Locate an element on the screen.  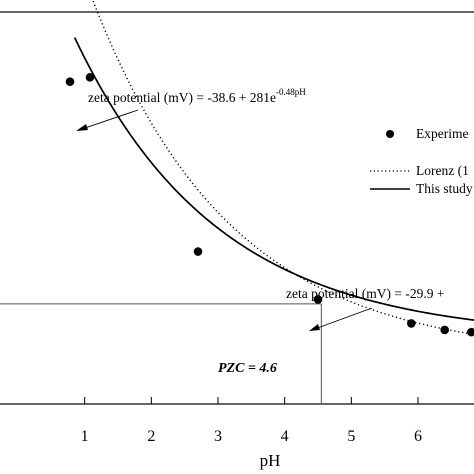
pzc-label: PZC = 4.6 is located at coordinates (247, 368).